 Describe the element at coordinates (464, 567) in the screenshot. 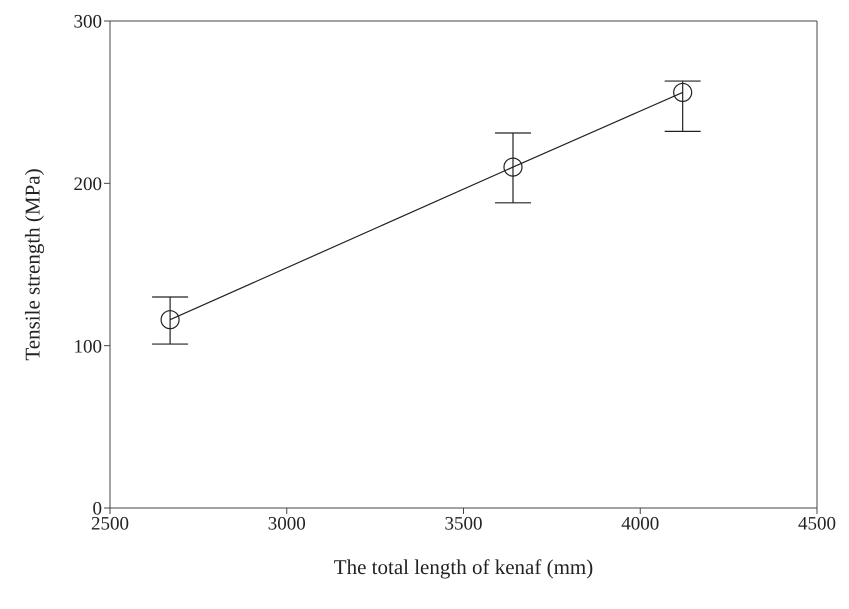

I see `x-axis-title: The total length of kenaf (mm)` at that location.